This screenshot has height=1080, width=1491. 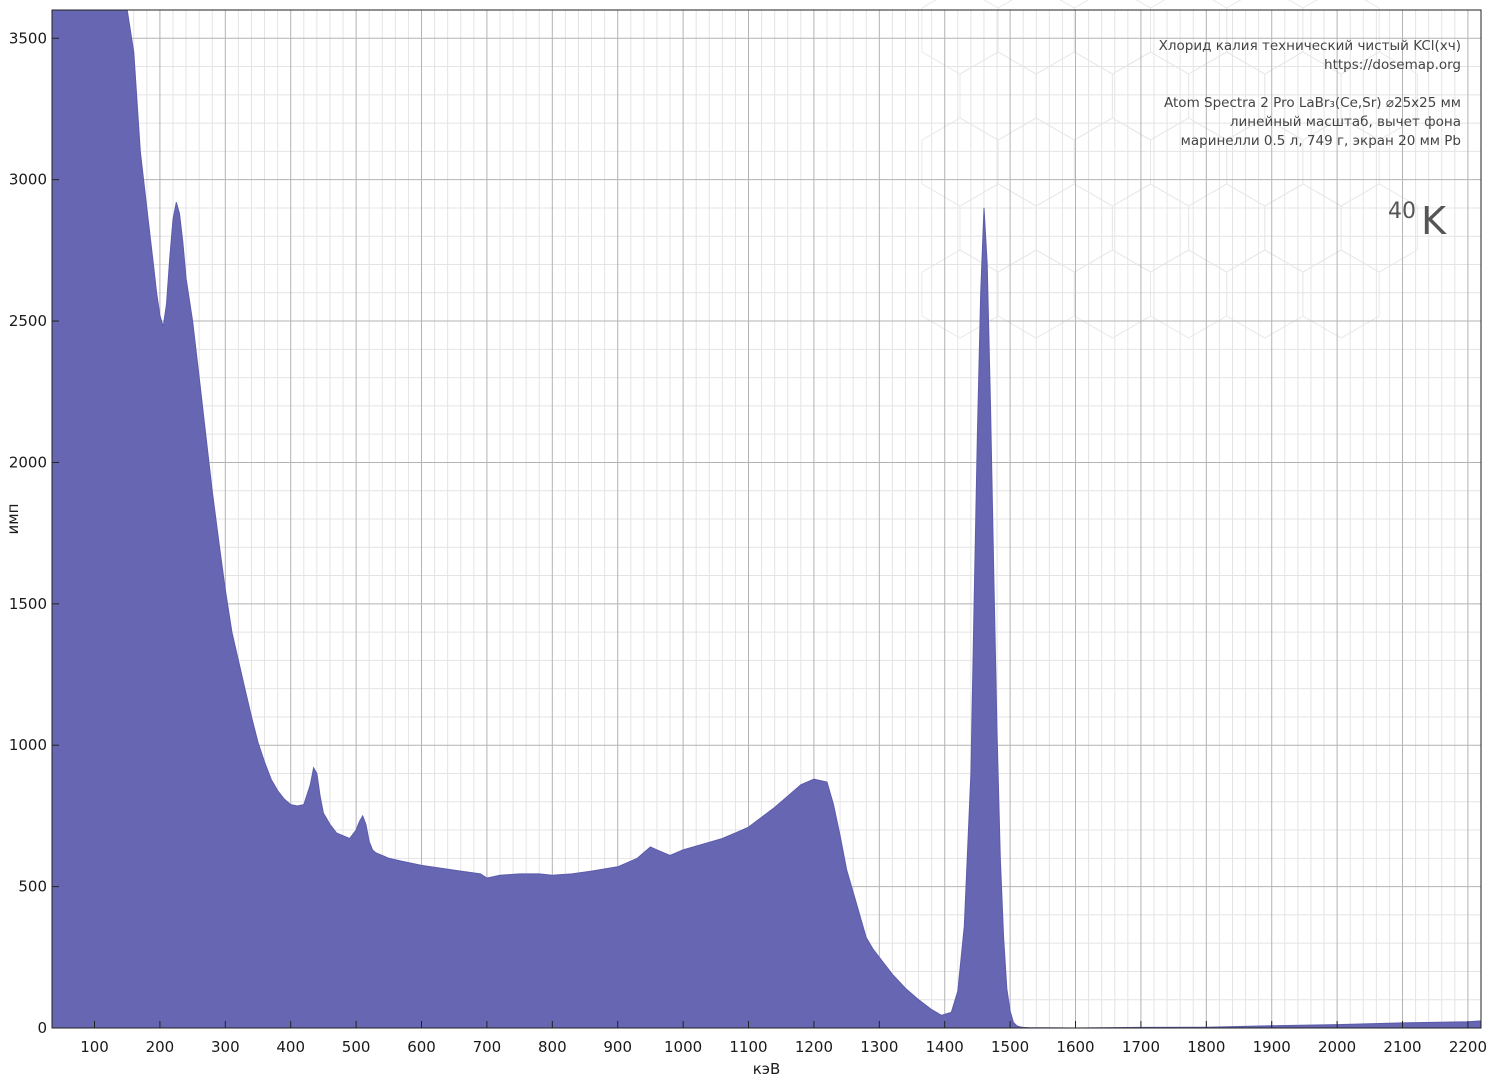 I want to click on x-tick-label: 500, so click(x=356, y=1047).